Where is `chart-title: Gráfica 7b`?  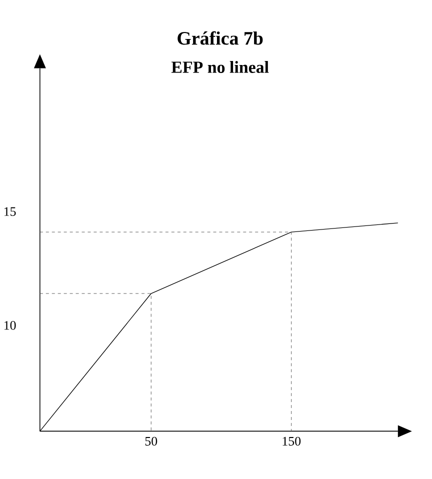
chart-title: Gráfica 7b is located at coordinates (220, 38).